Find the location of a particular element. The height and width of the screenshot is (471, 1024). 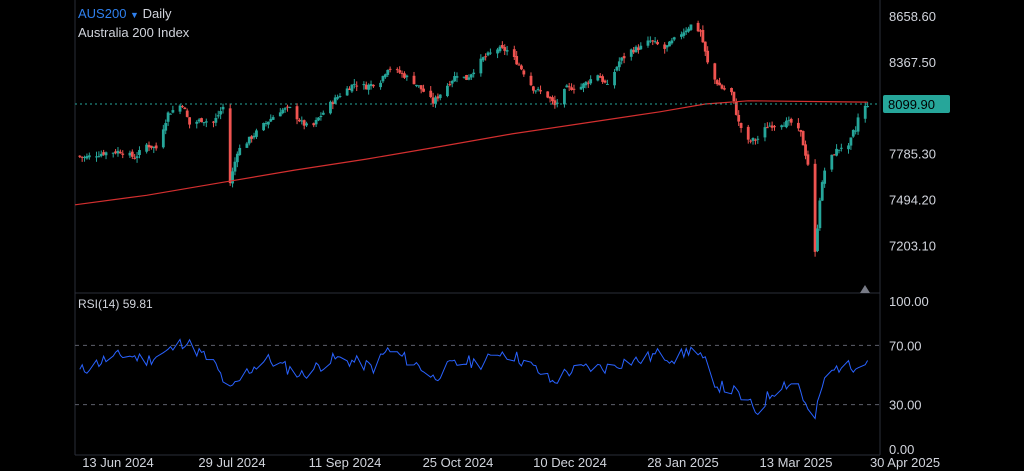

price-axis-tick: 8658.60 is located at coordinates (912, 16).